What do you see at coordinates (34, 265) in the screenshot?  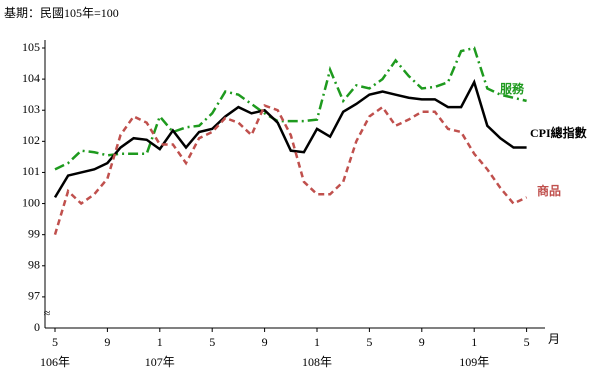 I see `y-tick-label: 98` at bounding box center [34, 265].